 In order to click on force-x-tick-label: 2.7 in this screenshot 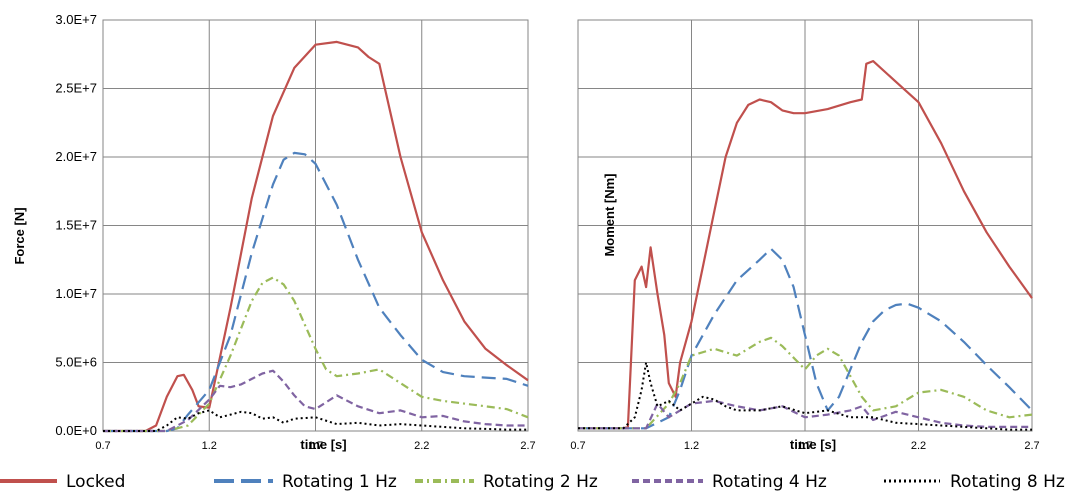, I will do `click(527, 446)`.